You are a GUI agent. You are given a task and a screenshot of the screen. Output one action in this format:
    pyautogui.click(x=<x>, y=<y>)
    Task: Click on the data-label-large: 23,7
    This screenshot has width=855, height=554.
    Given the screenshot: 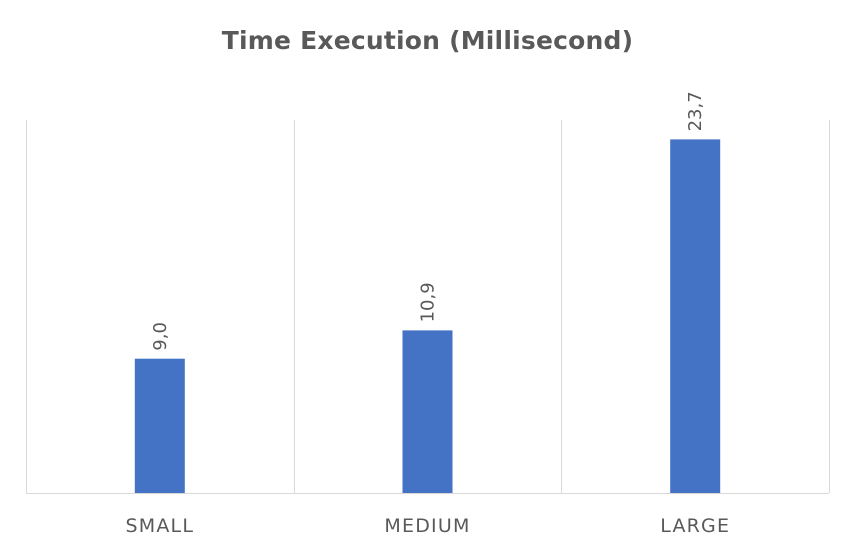 What is the action you would take?
    pyautogui.click(x=695, y=111)
    